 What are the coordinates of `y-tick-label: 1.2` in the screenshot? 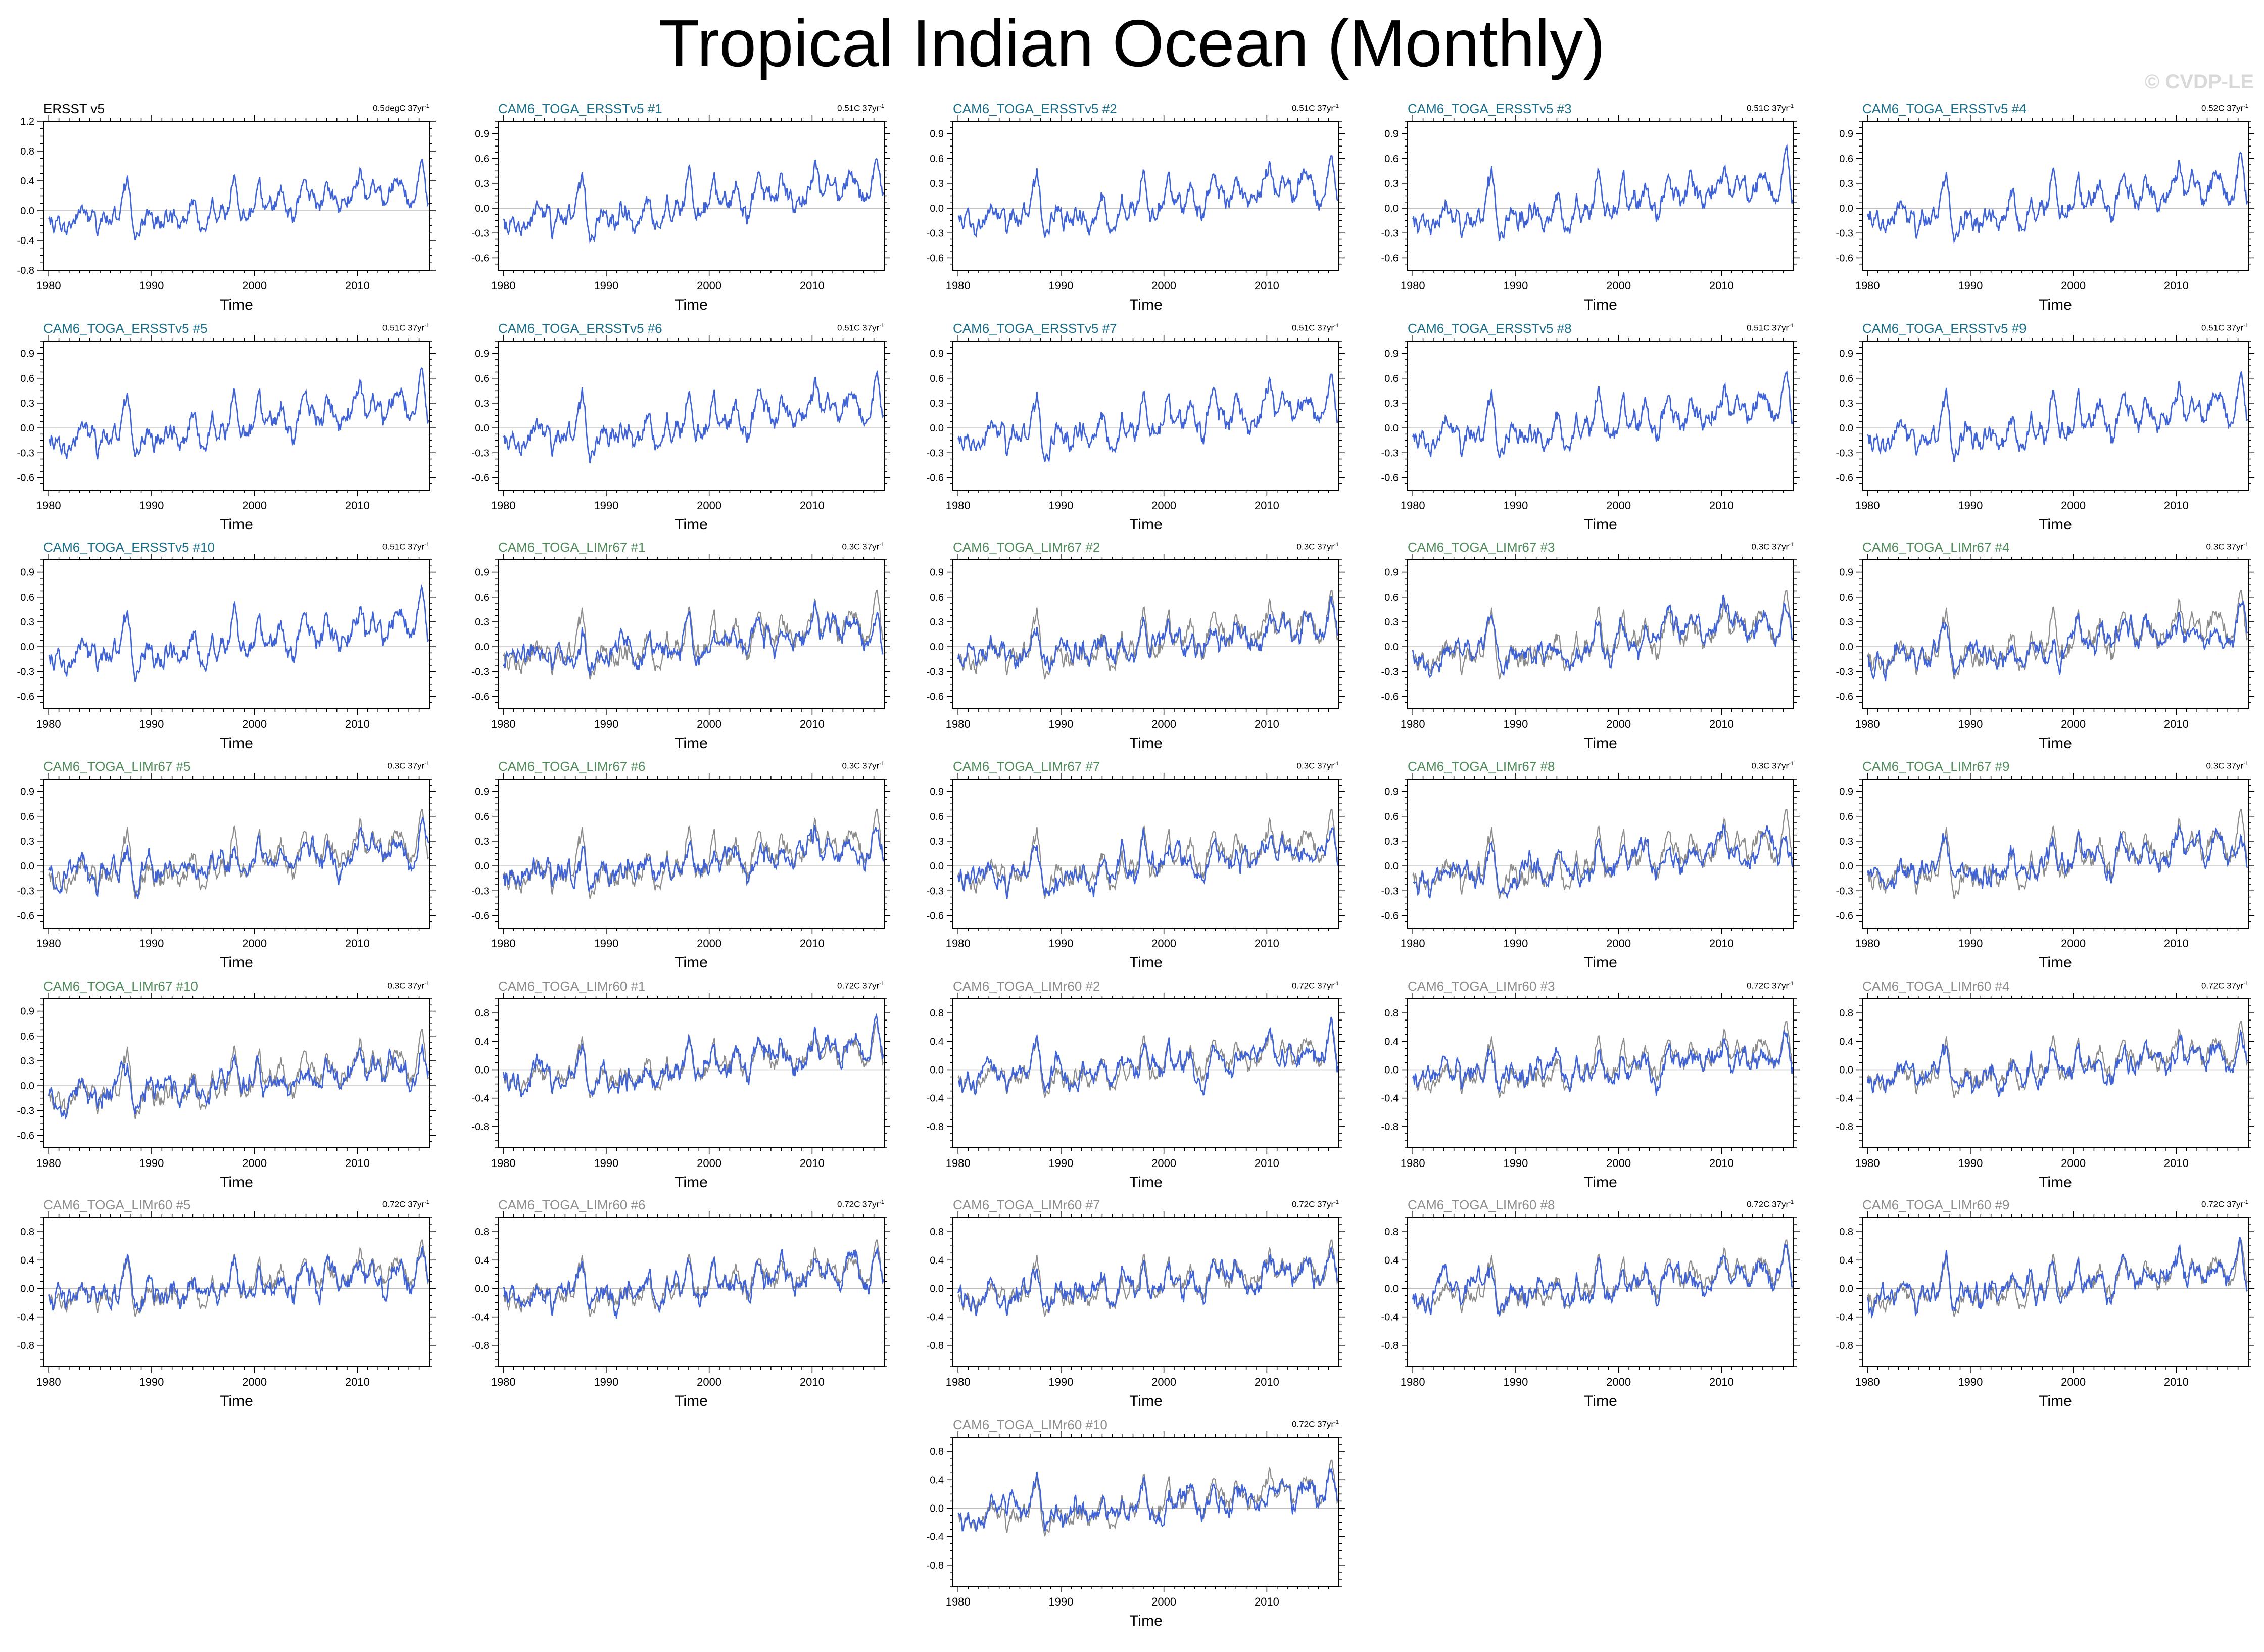 It's located at (27, 121).